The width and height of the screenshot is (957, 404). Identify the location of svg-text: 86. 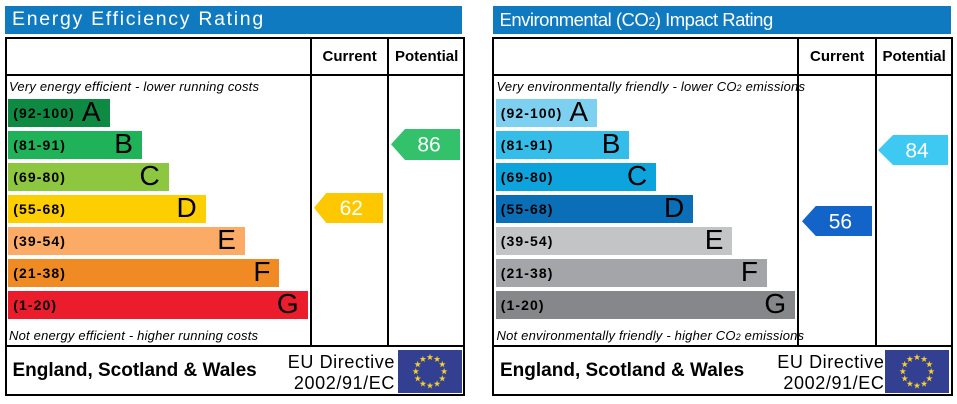
(428, 145).